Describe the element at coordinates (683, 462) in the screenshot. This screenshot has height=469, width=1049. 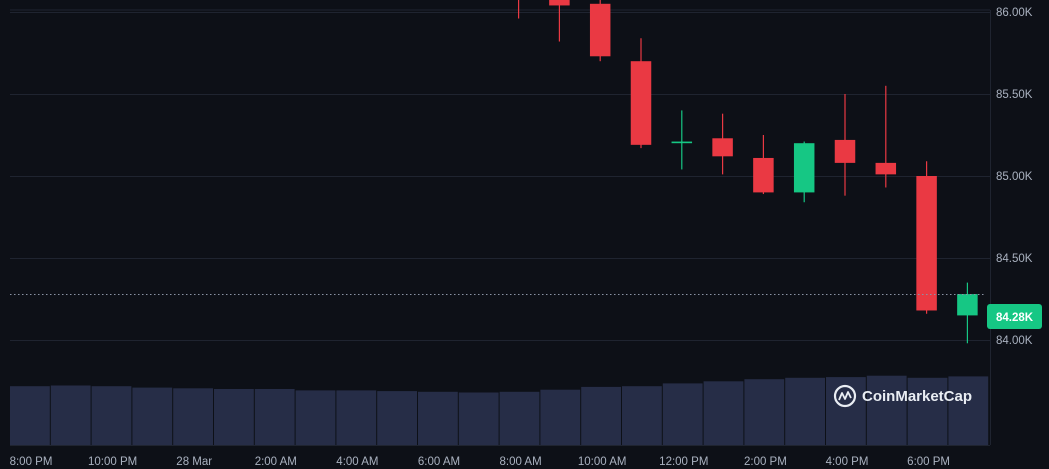
I see `x-tick-label: 12:00 PM` at that location.